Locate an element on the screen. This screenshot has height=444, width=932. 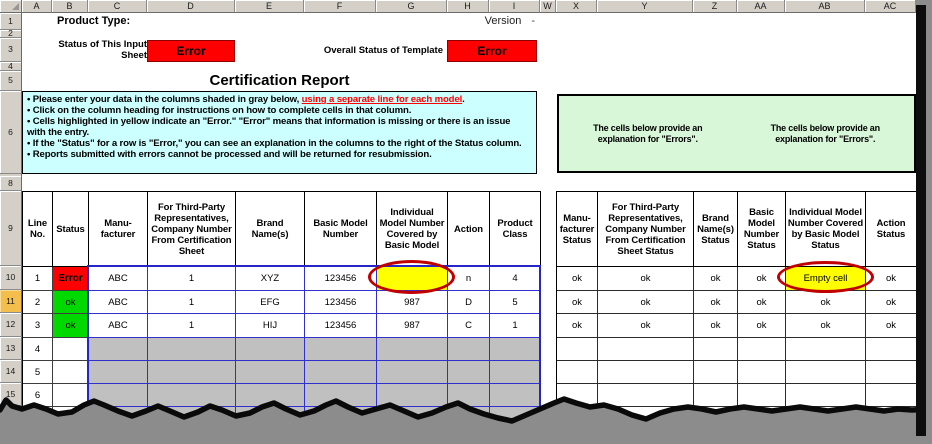
cell-brand: EFG is located at coordinates (270, 302).